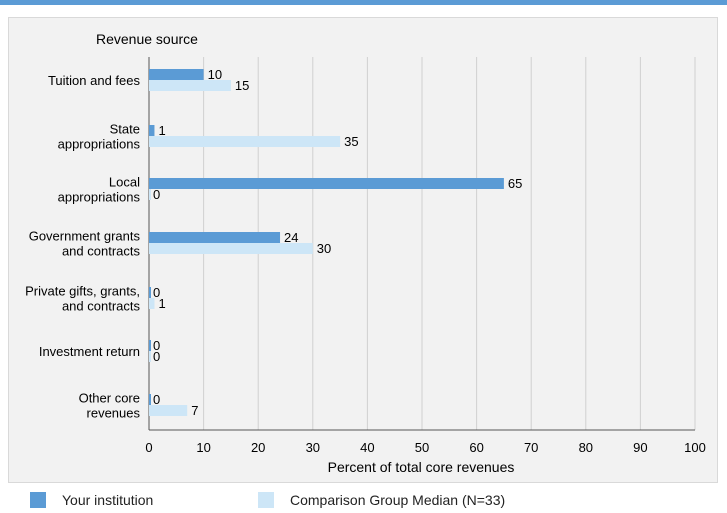  Describe the element at coordinates (422, 447) in the screenshot. I see `x-tick-label: 50` at that location.